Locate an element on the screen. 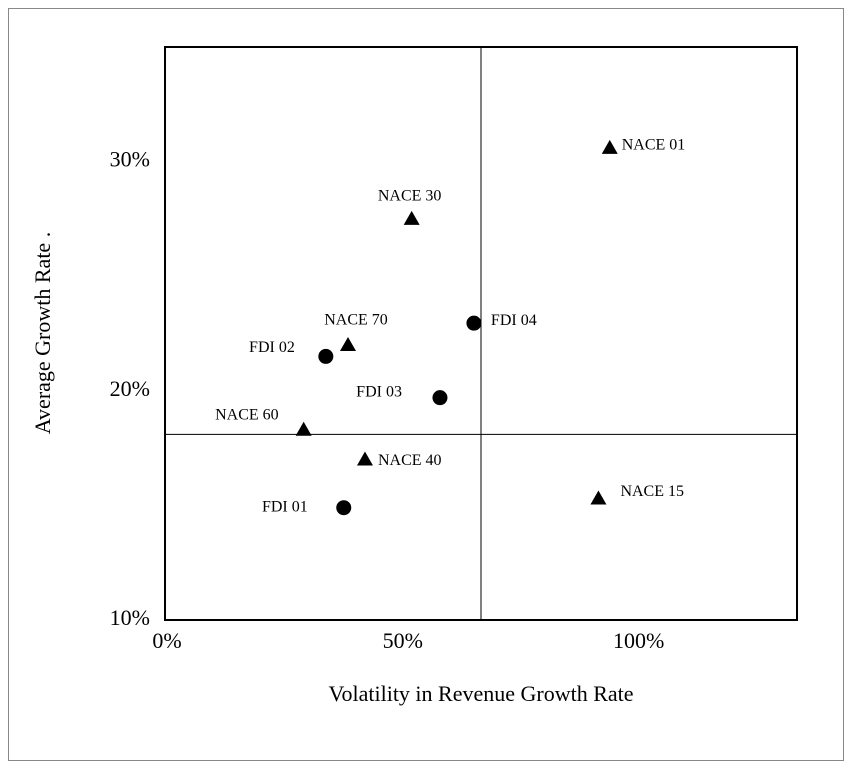  point-label: NACE 15 is located at coordinates (652, 491).